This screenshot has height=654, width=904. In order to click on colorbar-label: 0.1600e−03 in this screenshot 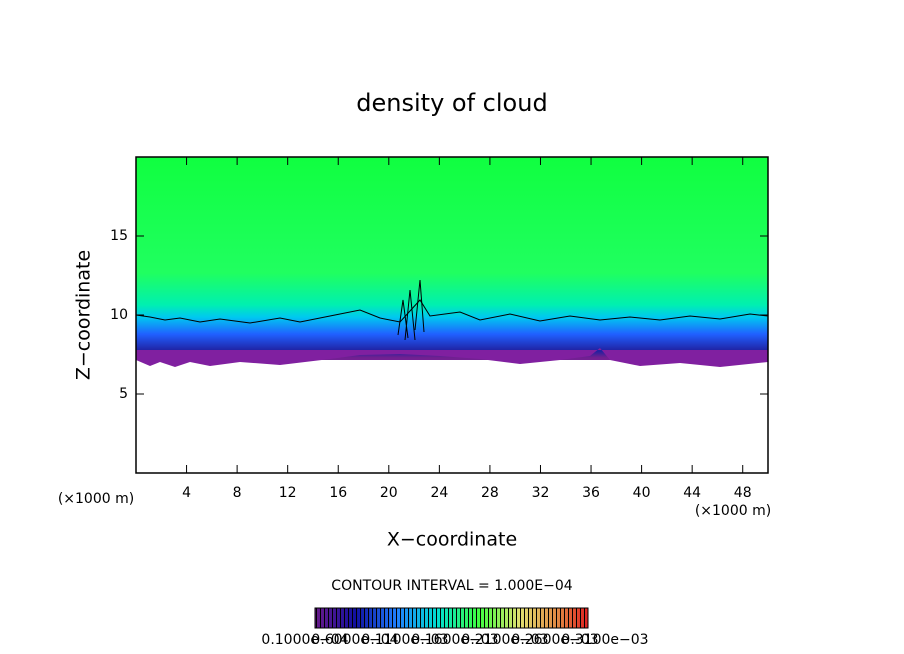, I will do `click(454, 640)`.